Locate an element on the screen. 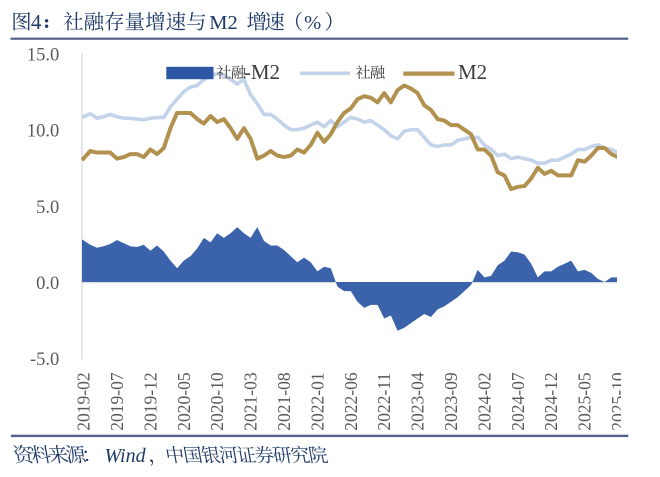 This screenshot has width=660, height=477. svg-text: 2021-03 is located at coordinates (251, 401).